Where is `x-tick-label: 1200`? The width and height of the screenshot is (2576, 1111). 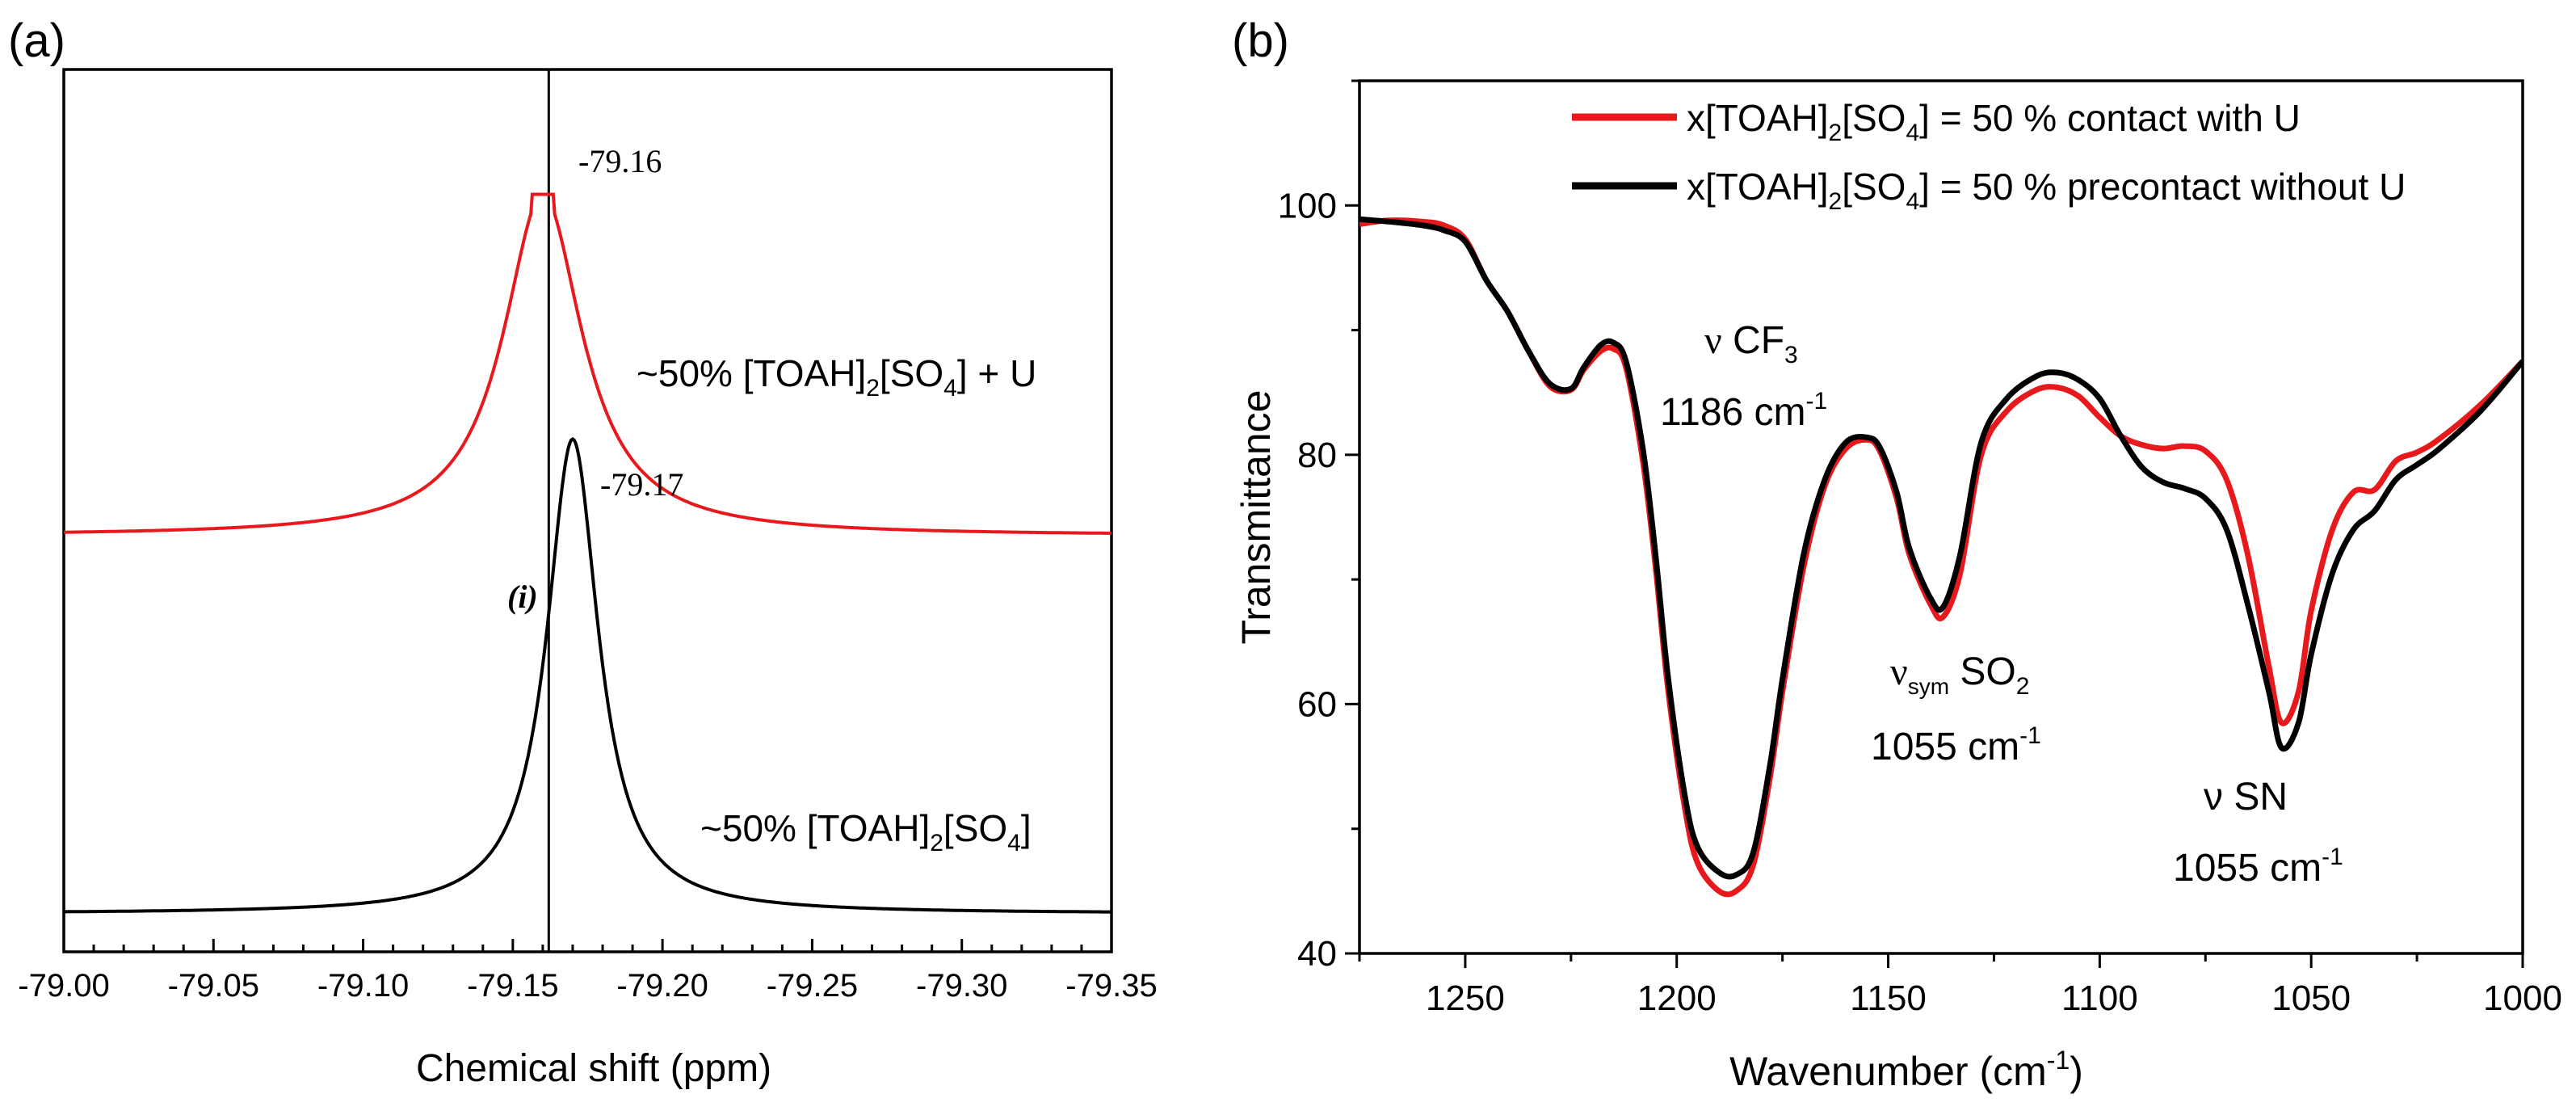 x-tick-label: 1200 is located at coordinates (1677, 998).